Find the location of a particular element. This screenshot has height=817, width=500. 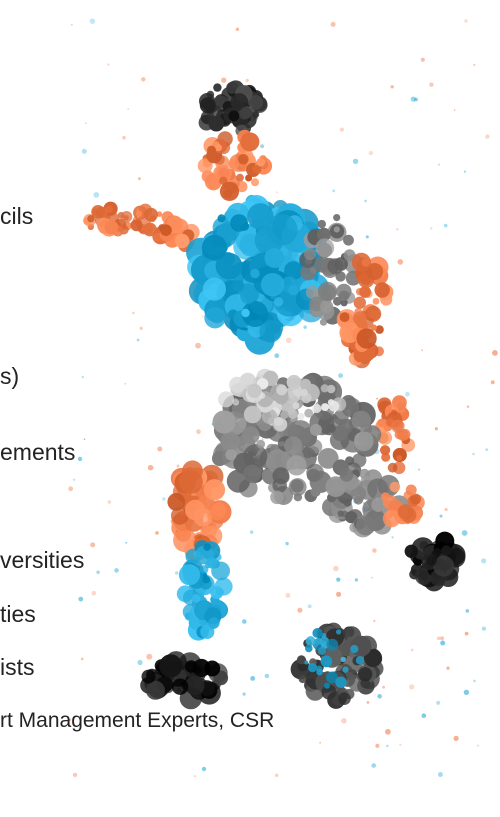

text-fragment-cities: ties is located at coordinates (18, 614).